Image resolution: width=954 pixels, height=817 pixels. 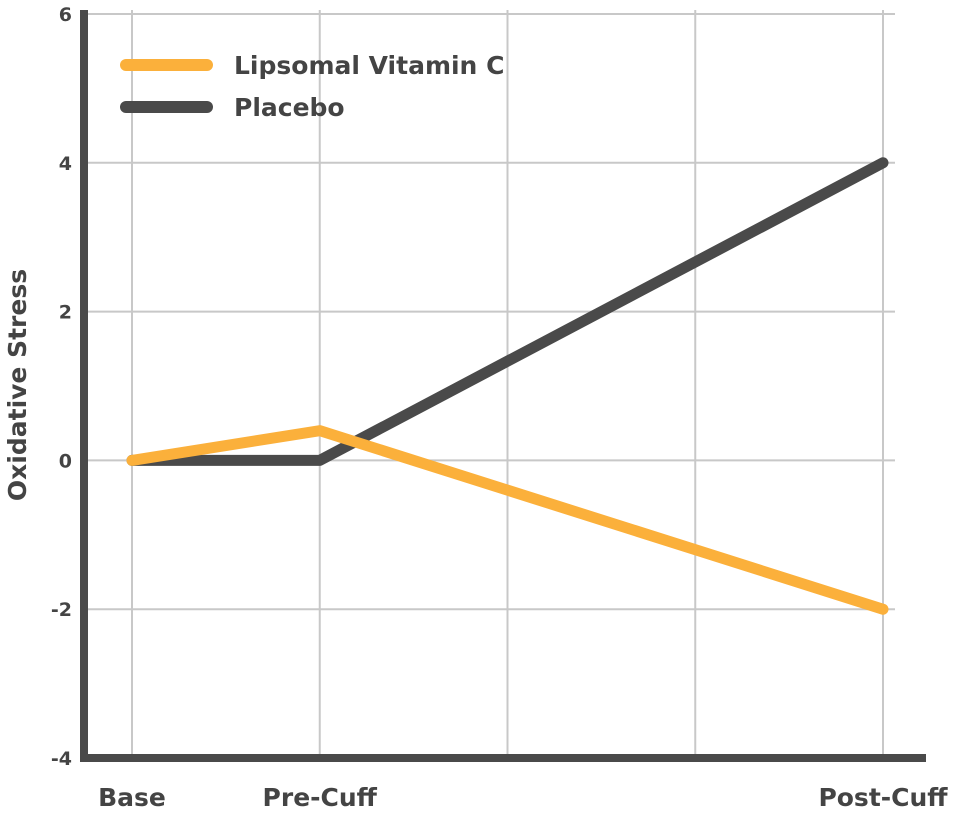 What do you see at coordinates (289, 107) in the screenshot?
I see `legend-label: Placebo` at bounding box center [289, 107].